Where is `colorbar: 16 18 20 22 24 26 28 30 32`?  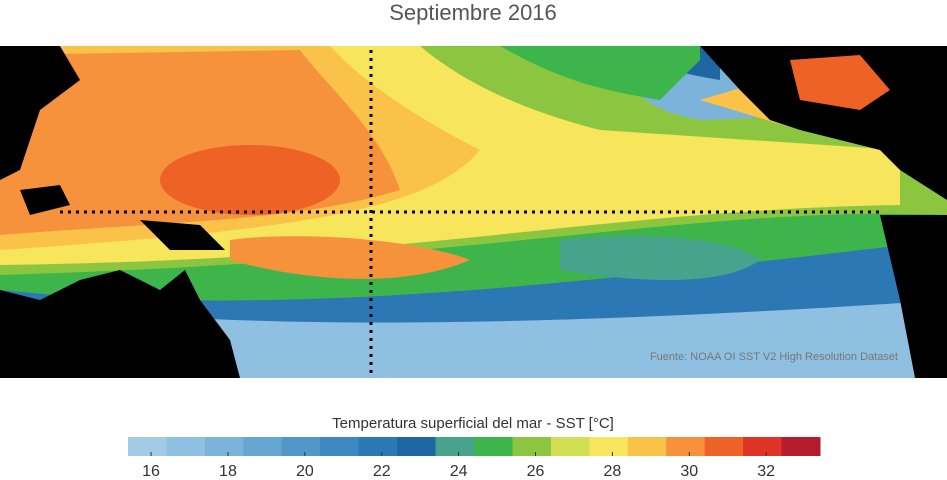
colorbar: 16 18 20 22 24 26 28 30 32 is located at coordinates (474, 458).